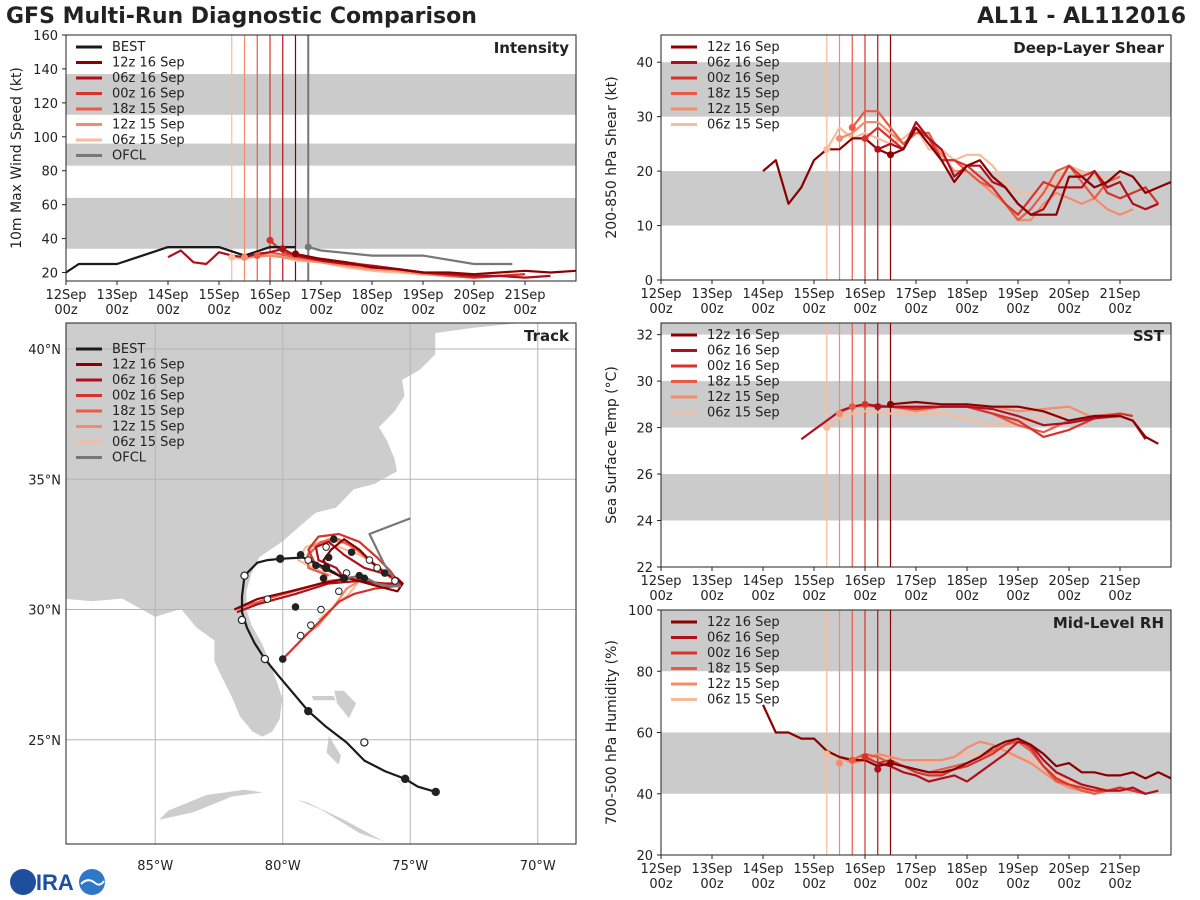 This screenshot has height=900, width=1200. I want to click on track-xtick-label: 70°W, so click(538, 866).